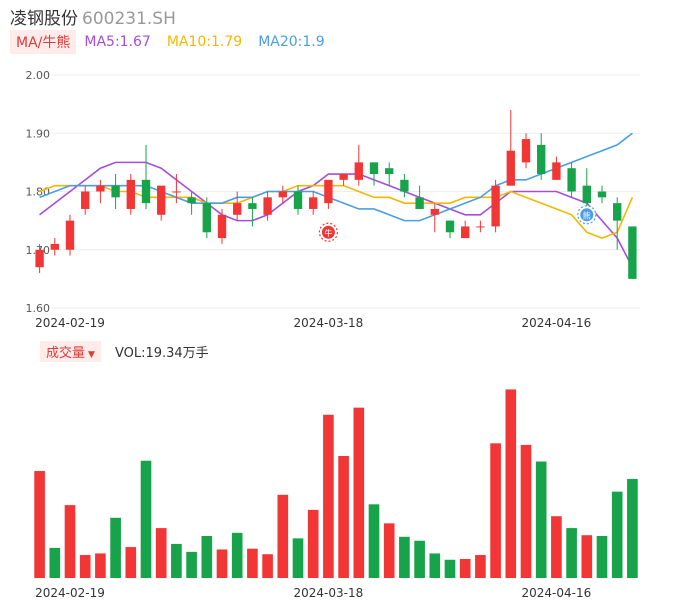  What do you see at coordinates (124, 351) in the screenshot?
I see `volume-legend: 成交量 ▼ VOL:19.34万手` at bounding box center [124, 351].